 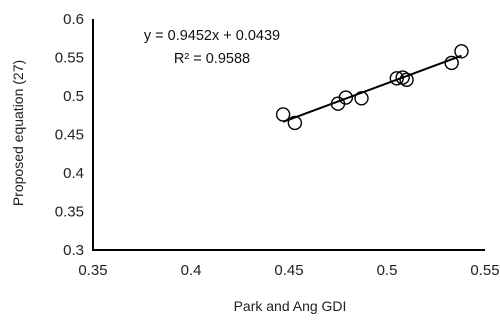 What do you see at coordinates (290, 306) in the screenshot?
I see `x-axis-title: Park and Ang GDI` at bounding box center [290, 306].